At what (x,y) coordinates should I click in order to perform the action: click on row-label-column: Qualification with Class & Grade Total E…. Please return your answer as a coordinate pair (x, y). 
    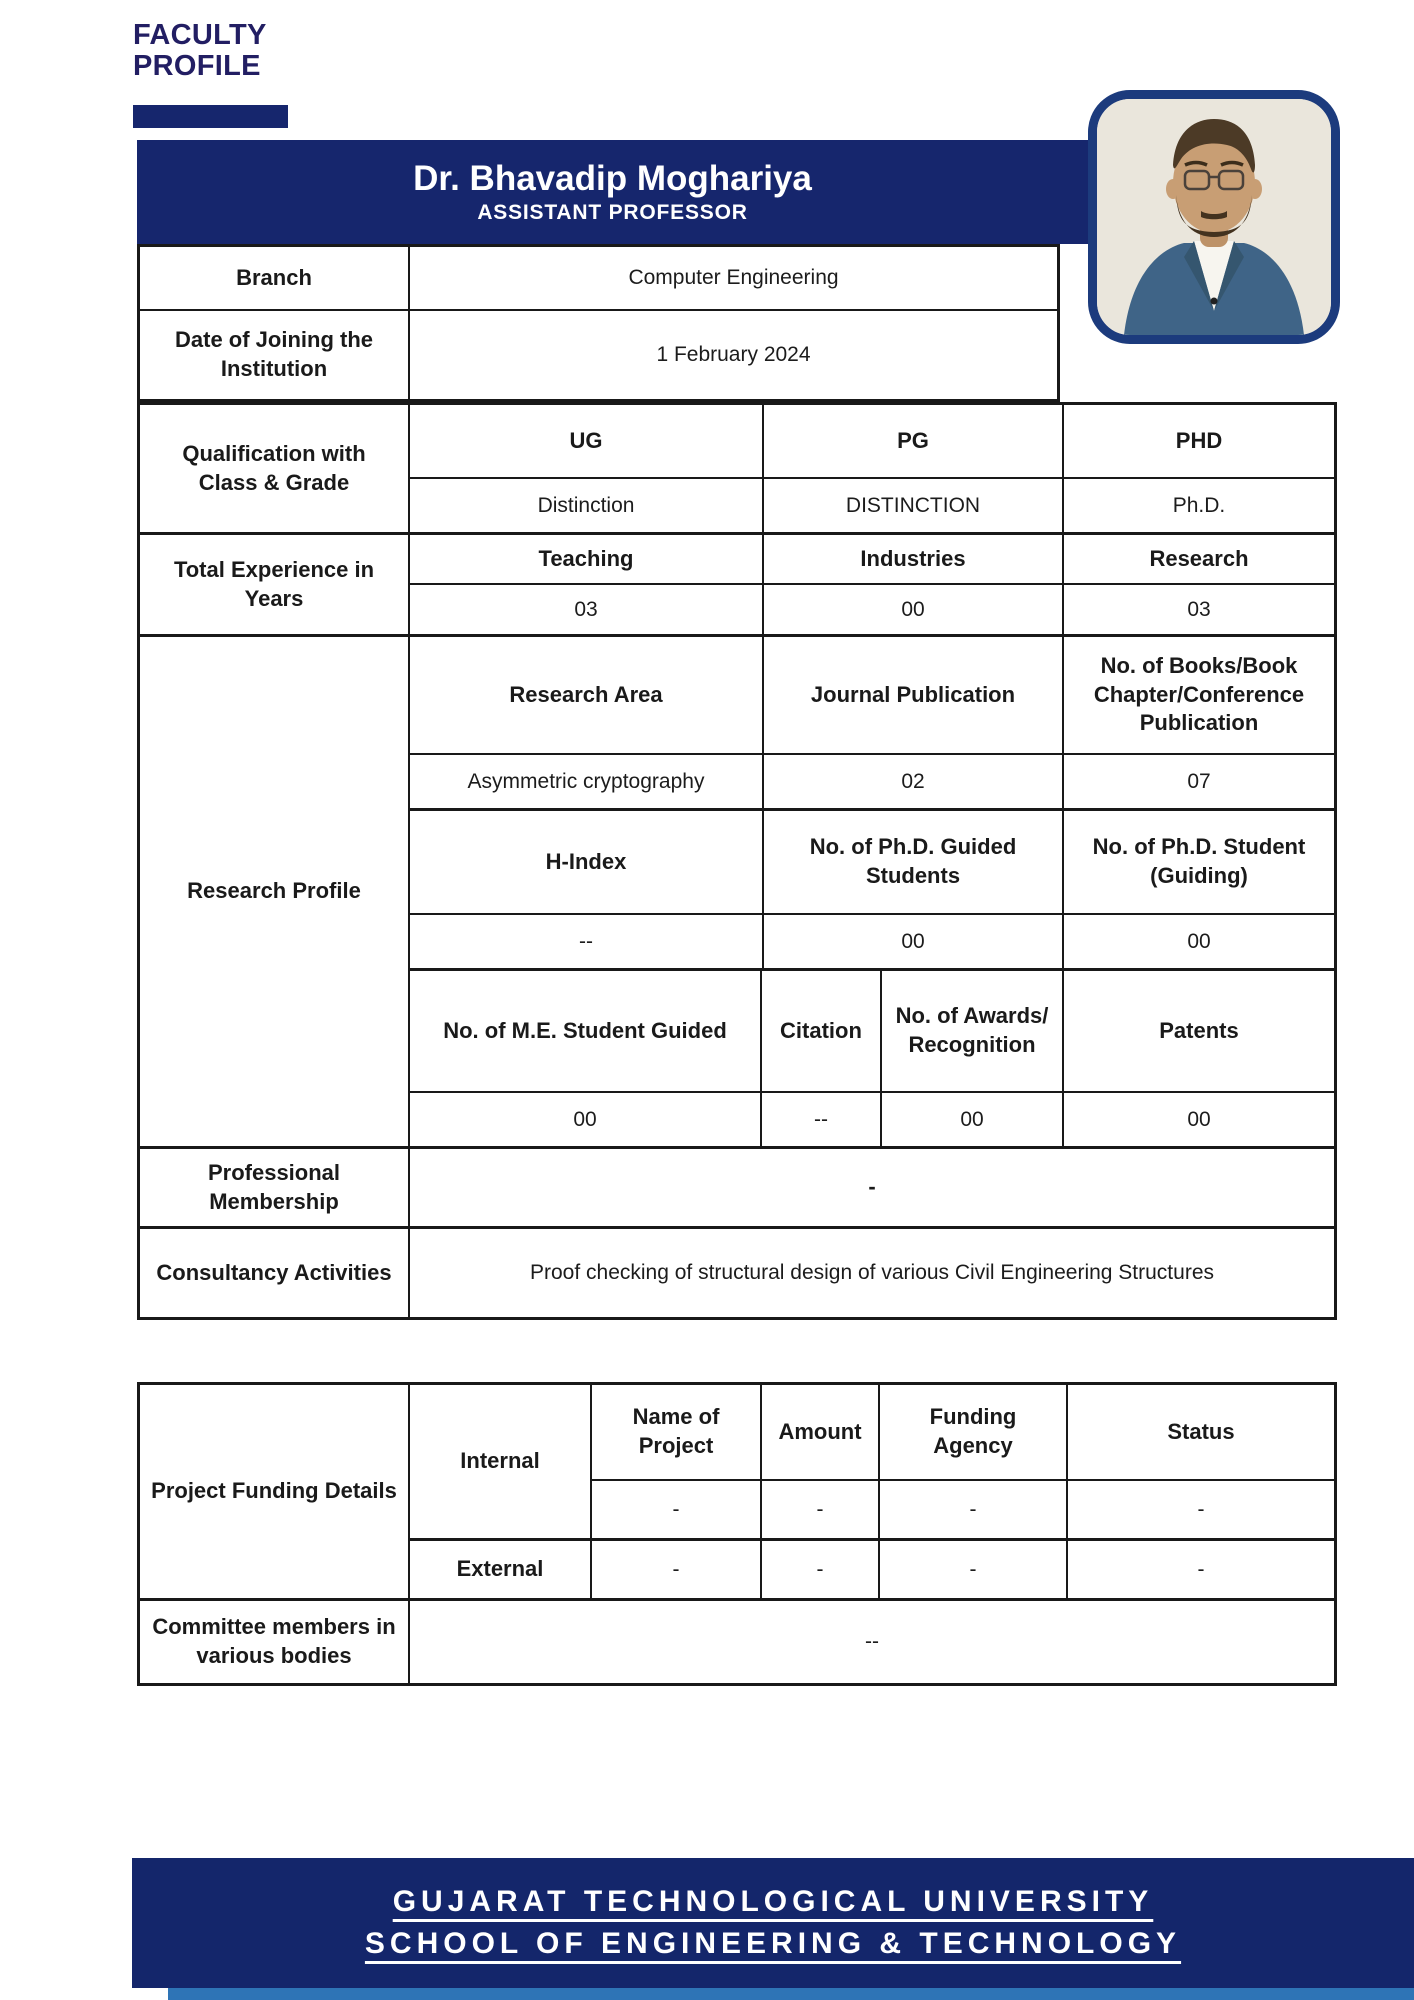
    Looking at the image, I should click on (275, 861).